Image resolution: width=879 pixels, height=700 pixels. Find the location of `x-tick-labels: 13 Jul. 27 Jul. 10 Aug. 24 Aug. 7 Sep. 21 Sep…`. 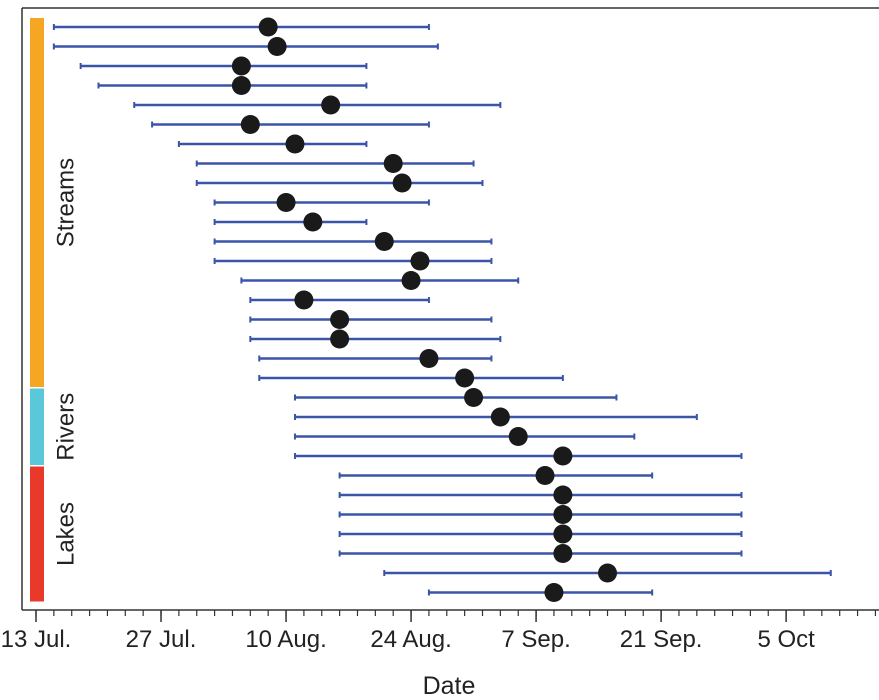

x-tick-labels: 13 Jul. 27 Jul. 10 Aug. 24 Aug. 7 Sep. 21 Sep… is located at coordinates (408, 639).